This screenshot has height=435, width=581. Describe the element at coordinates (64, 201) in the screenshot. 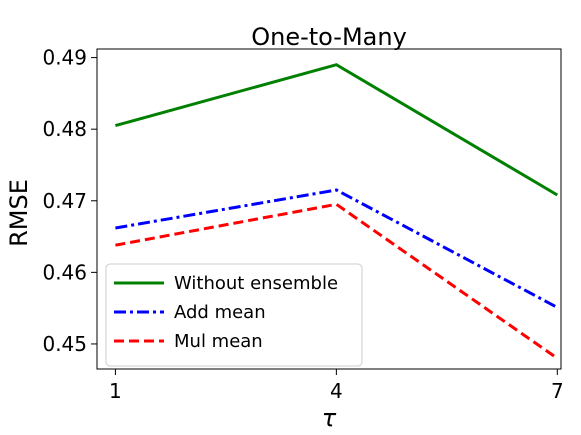

I see `y-tick-label: 0.47` at that location.